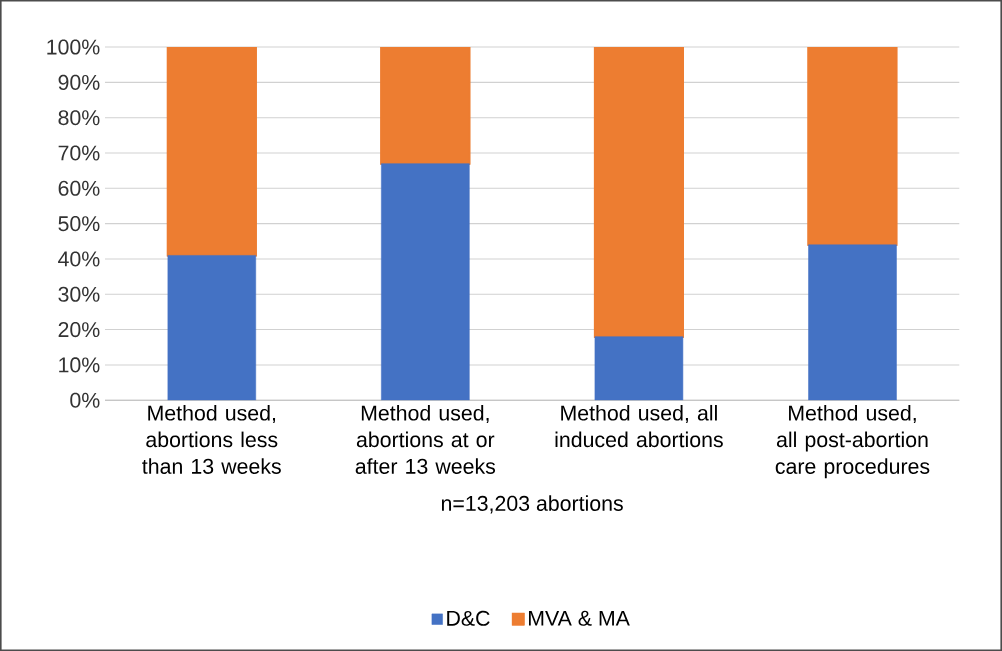 The width and height of the screenshot is (1002, 651). What do you see at coordinates (79, 188) in the screenshot?
I see `y-tick-label: 60%` at bounding box center [79, 188].